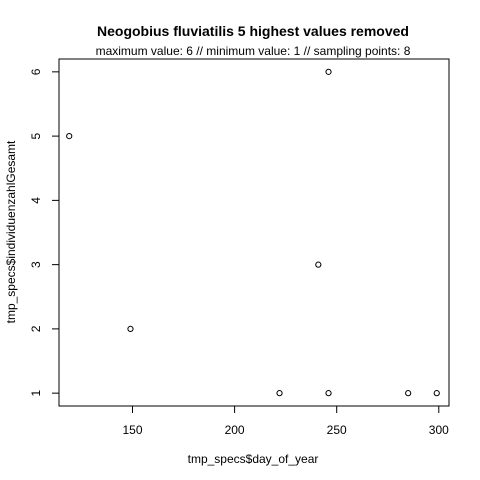 The height and width of the screenshot is (480, 480). Describe the element at coordinates (337, 430) in the screenshot. I see `x-tick-label: 250` at that location.